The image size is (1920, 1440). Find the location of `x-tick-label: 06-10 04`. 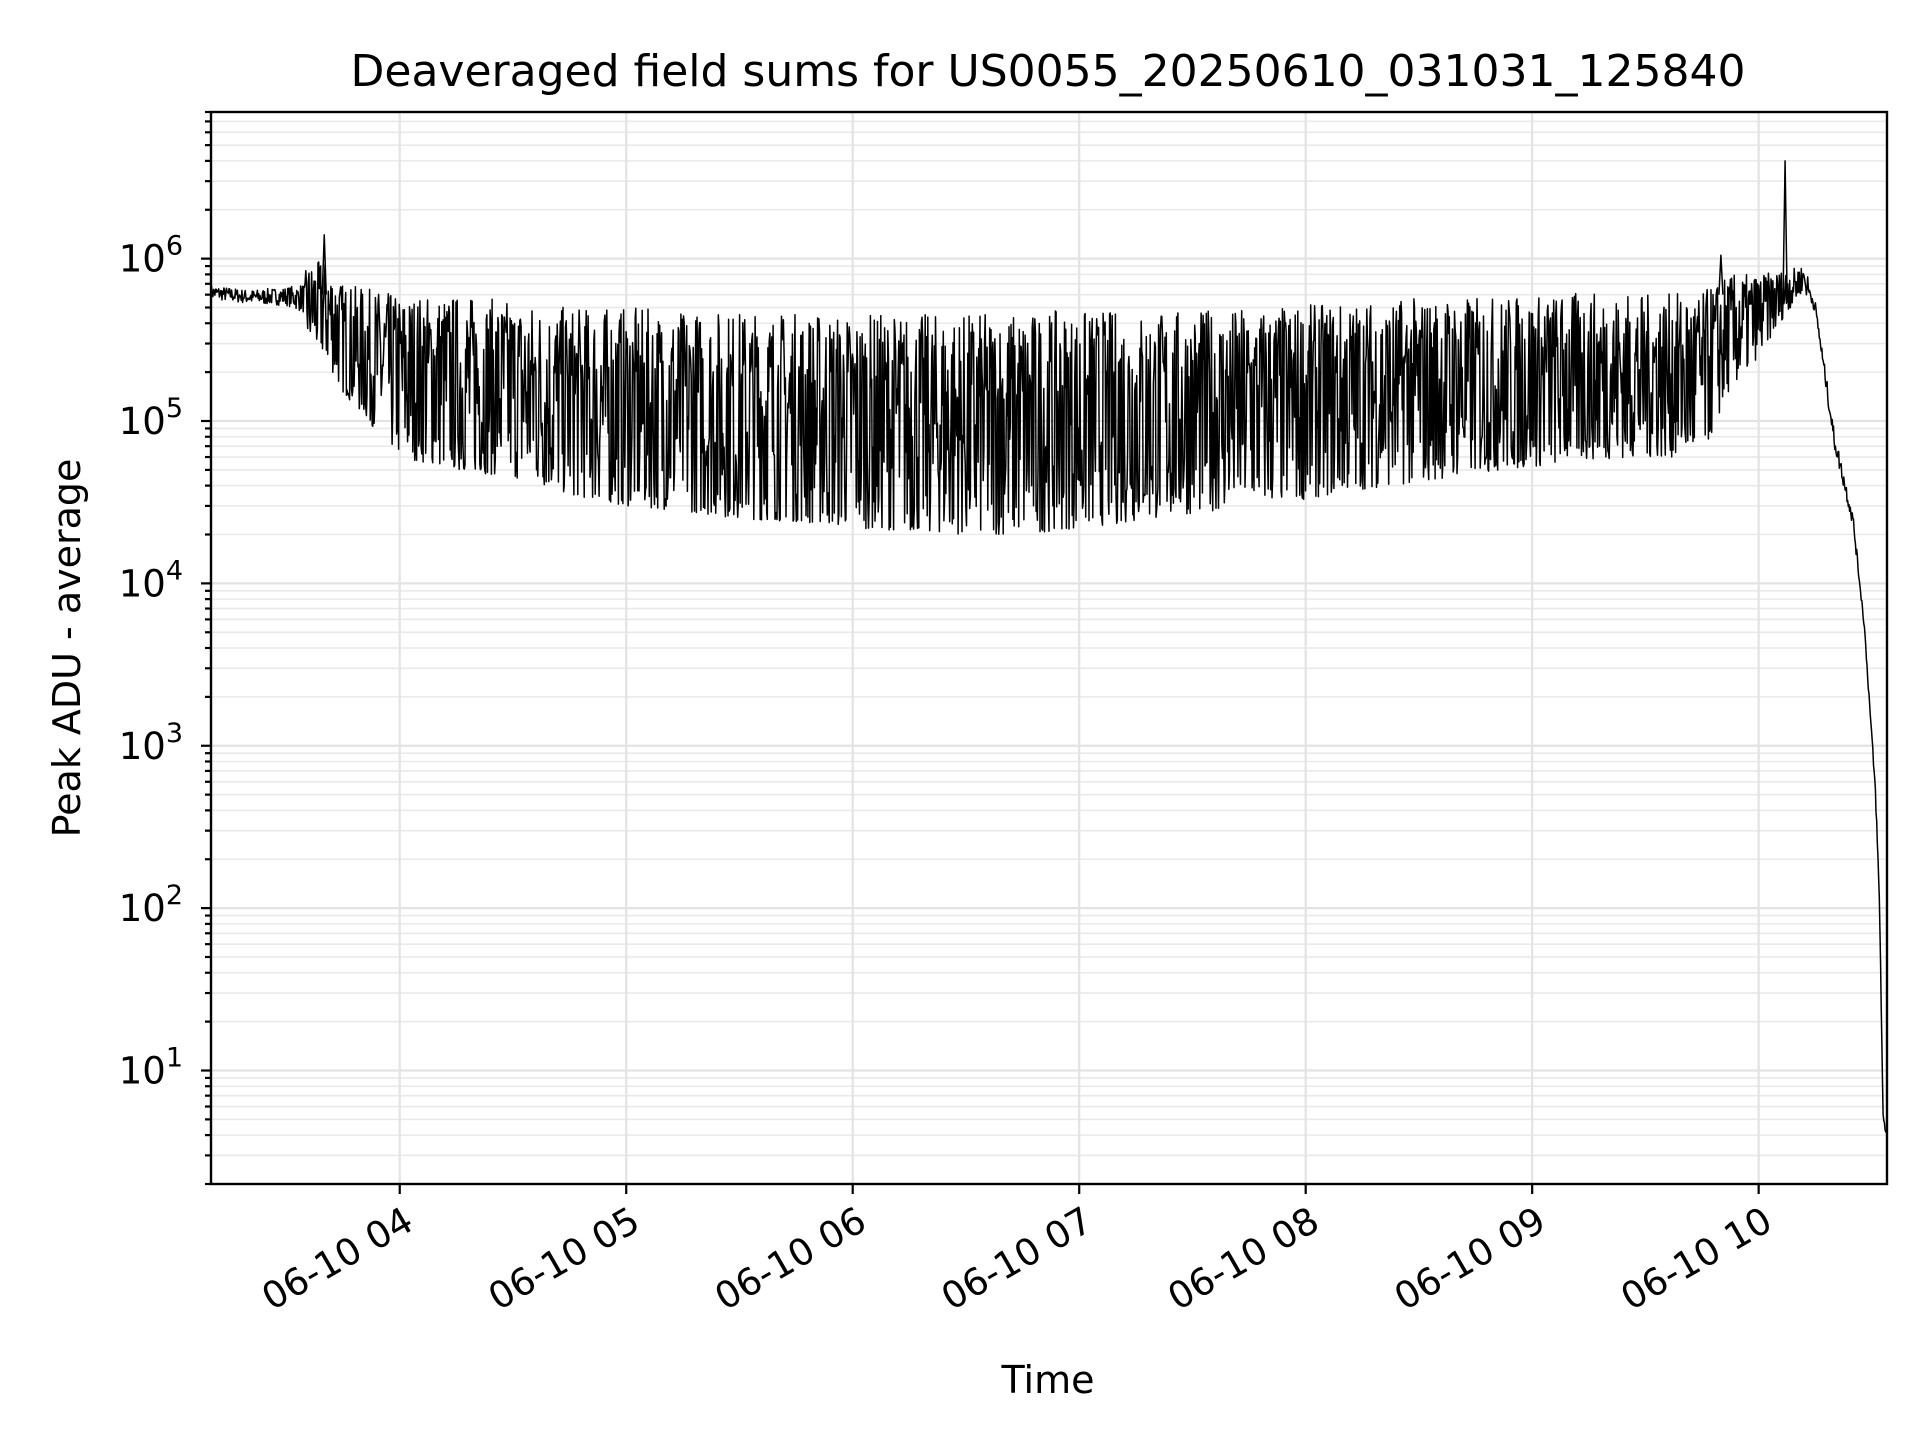

x-tick-label: 06-10 04 is located at coordinates (338, 1259).